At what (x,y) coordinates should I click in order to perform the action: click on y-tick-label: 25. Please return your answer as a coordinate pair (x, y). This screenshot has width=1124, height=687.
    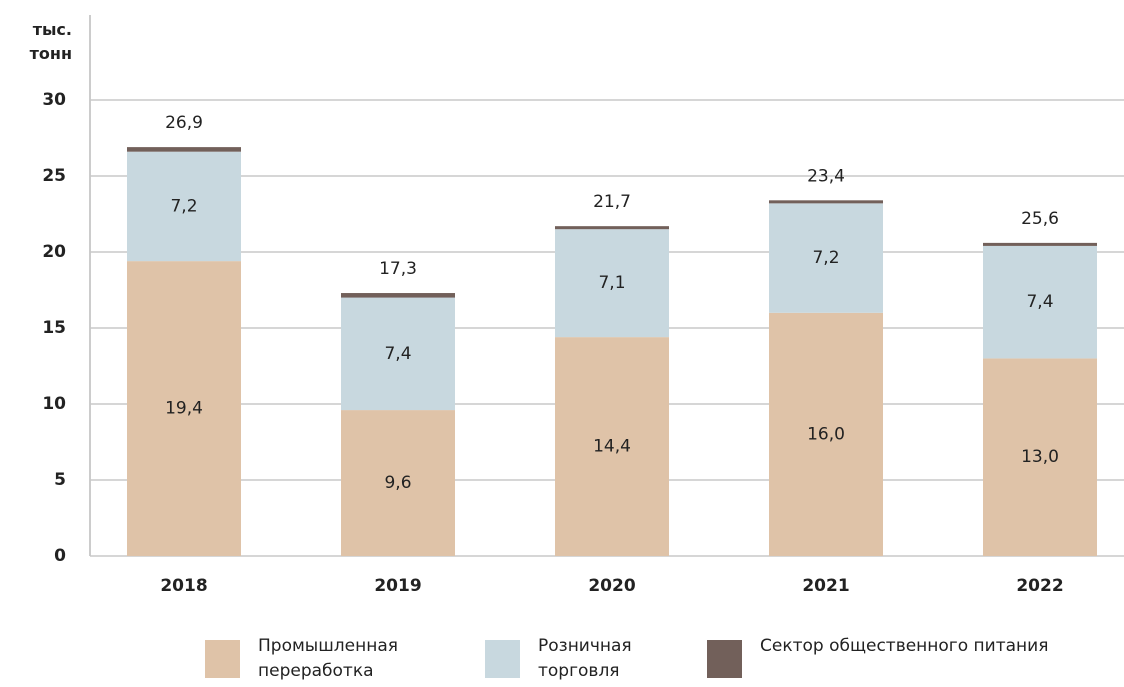
    Looking at the image, I should click on (54, 176).